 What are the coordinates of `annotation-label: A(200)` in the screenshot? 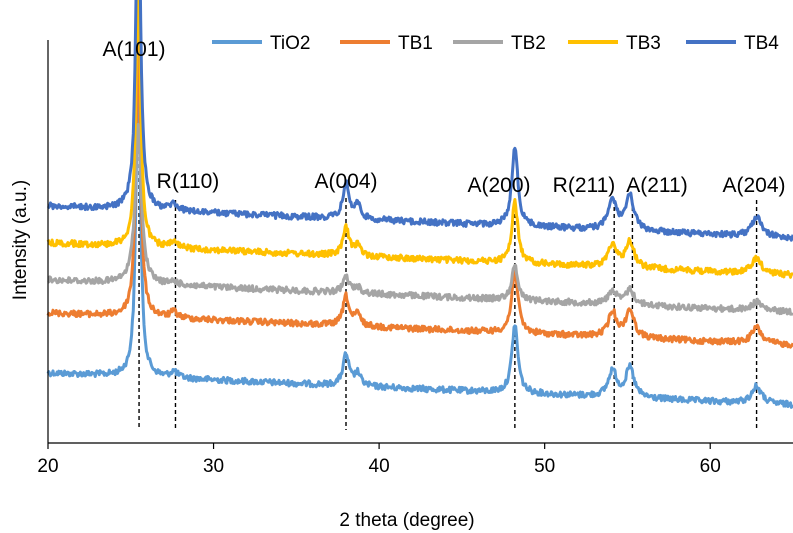 It's located at (498, 185).